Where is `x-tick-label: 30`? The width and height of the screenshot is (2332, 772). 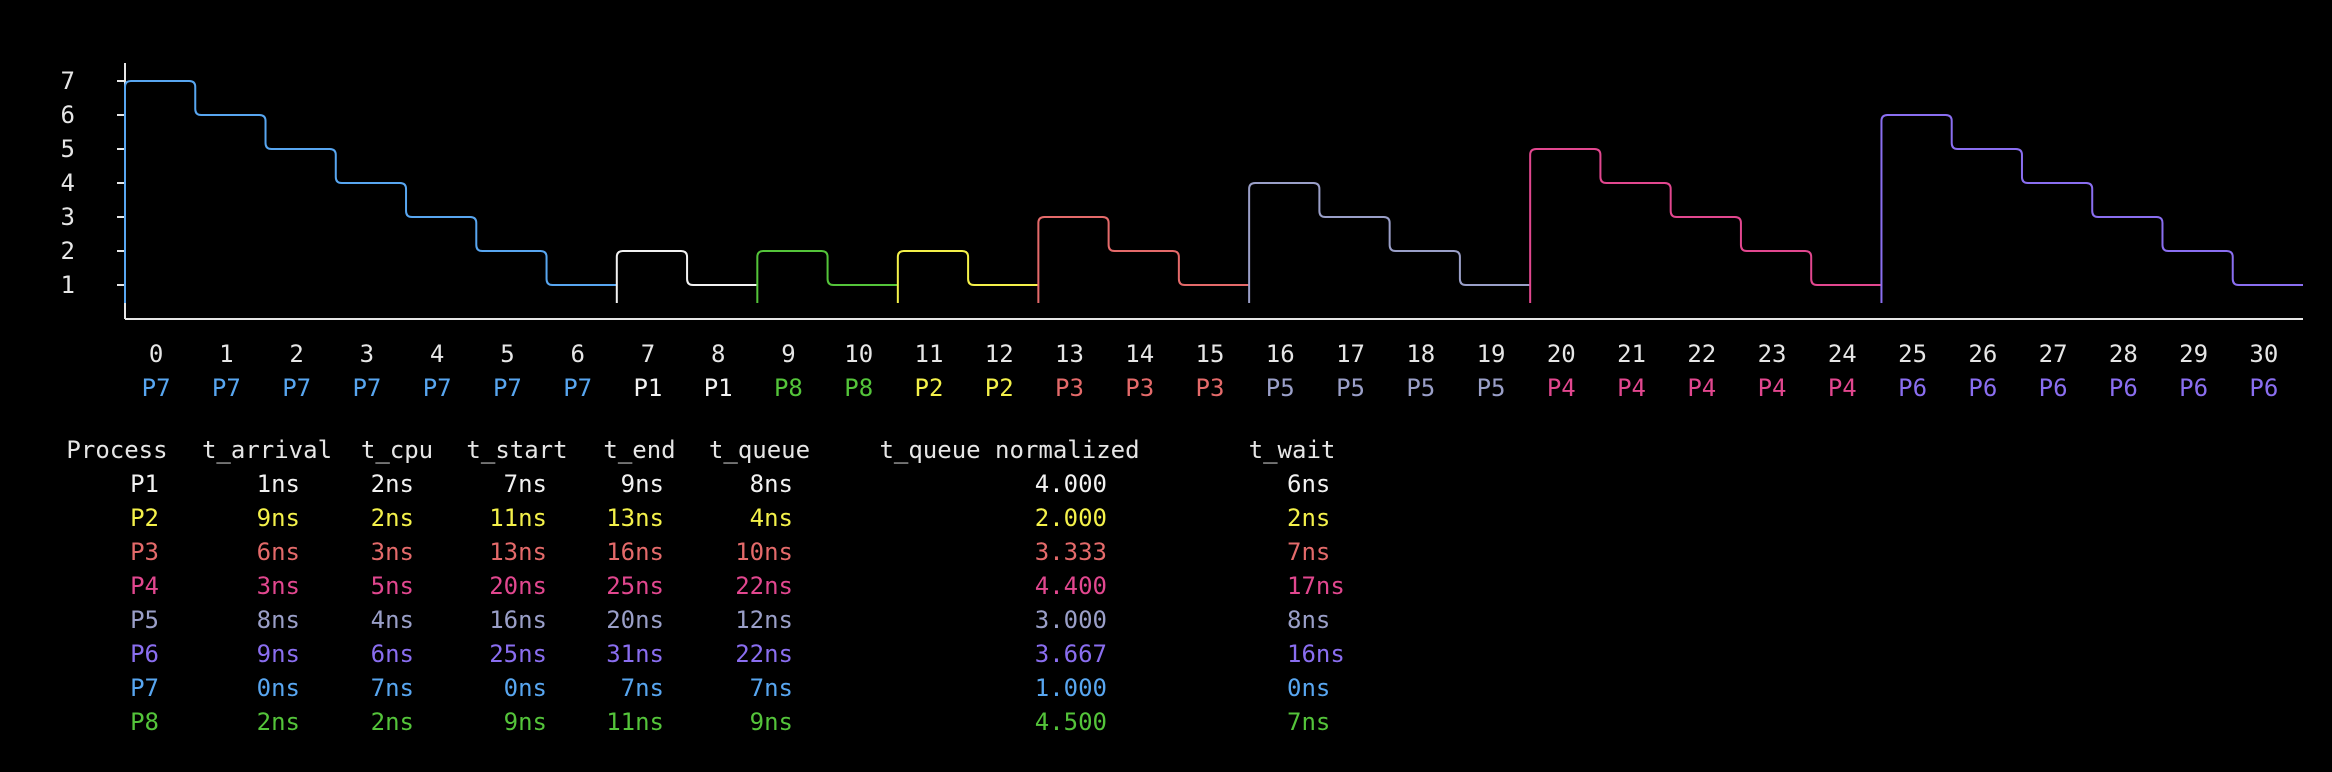
x-tick-label: 30 is located at coordinates (2263, 354).